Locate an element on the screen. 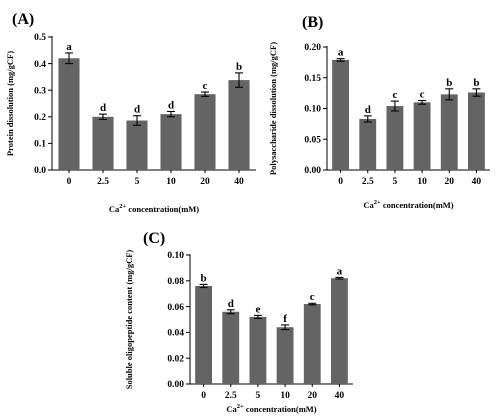  y-tick-label: 0.15 is located at coordinates (312, 79).